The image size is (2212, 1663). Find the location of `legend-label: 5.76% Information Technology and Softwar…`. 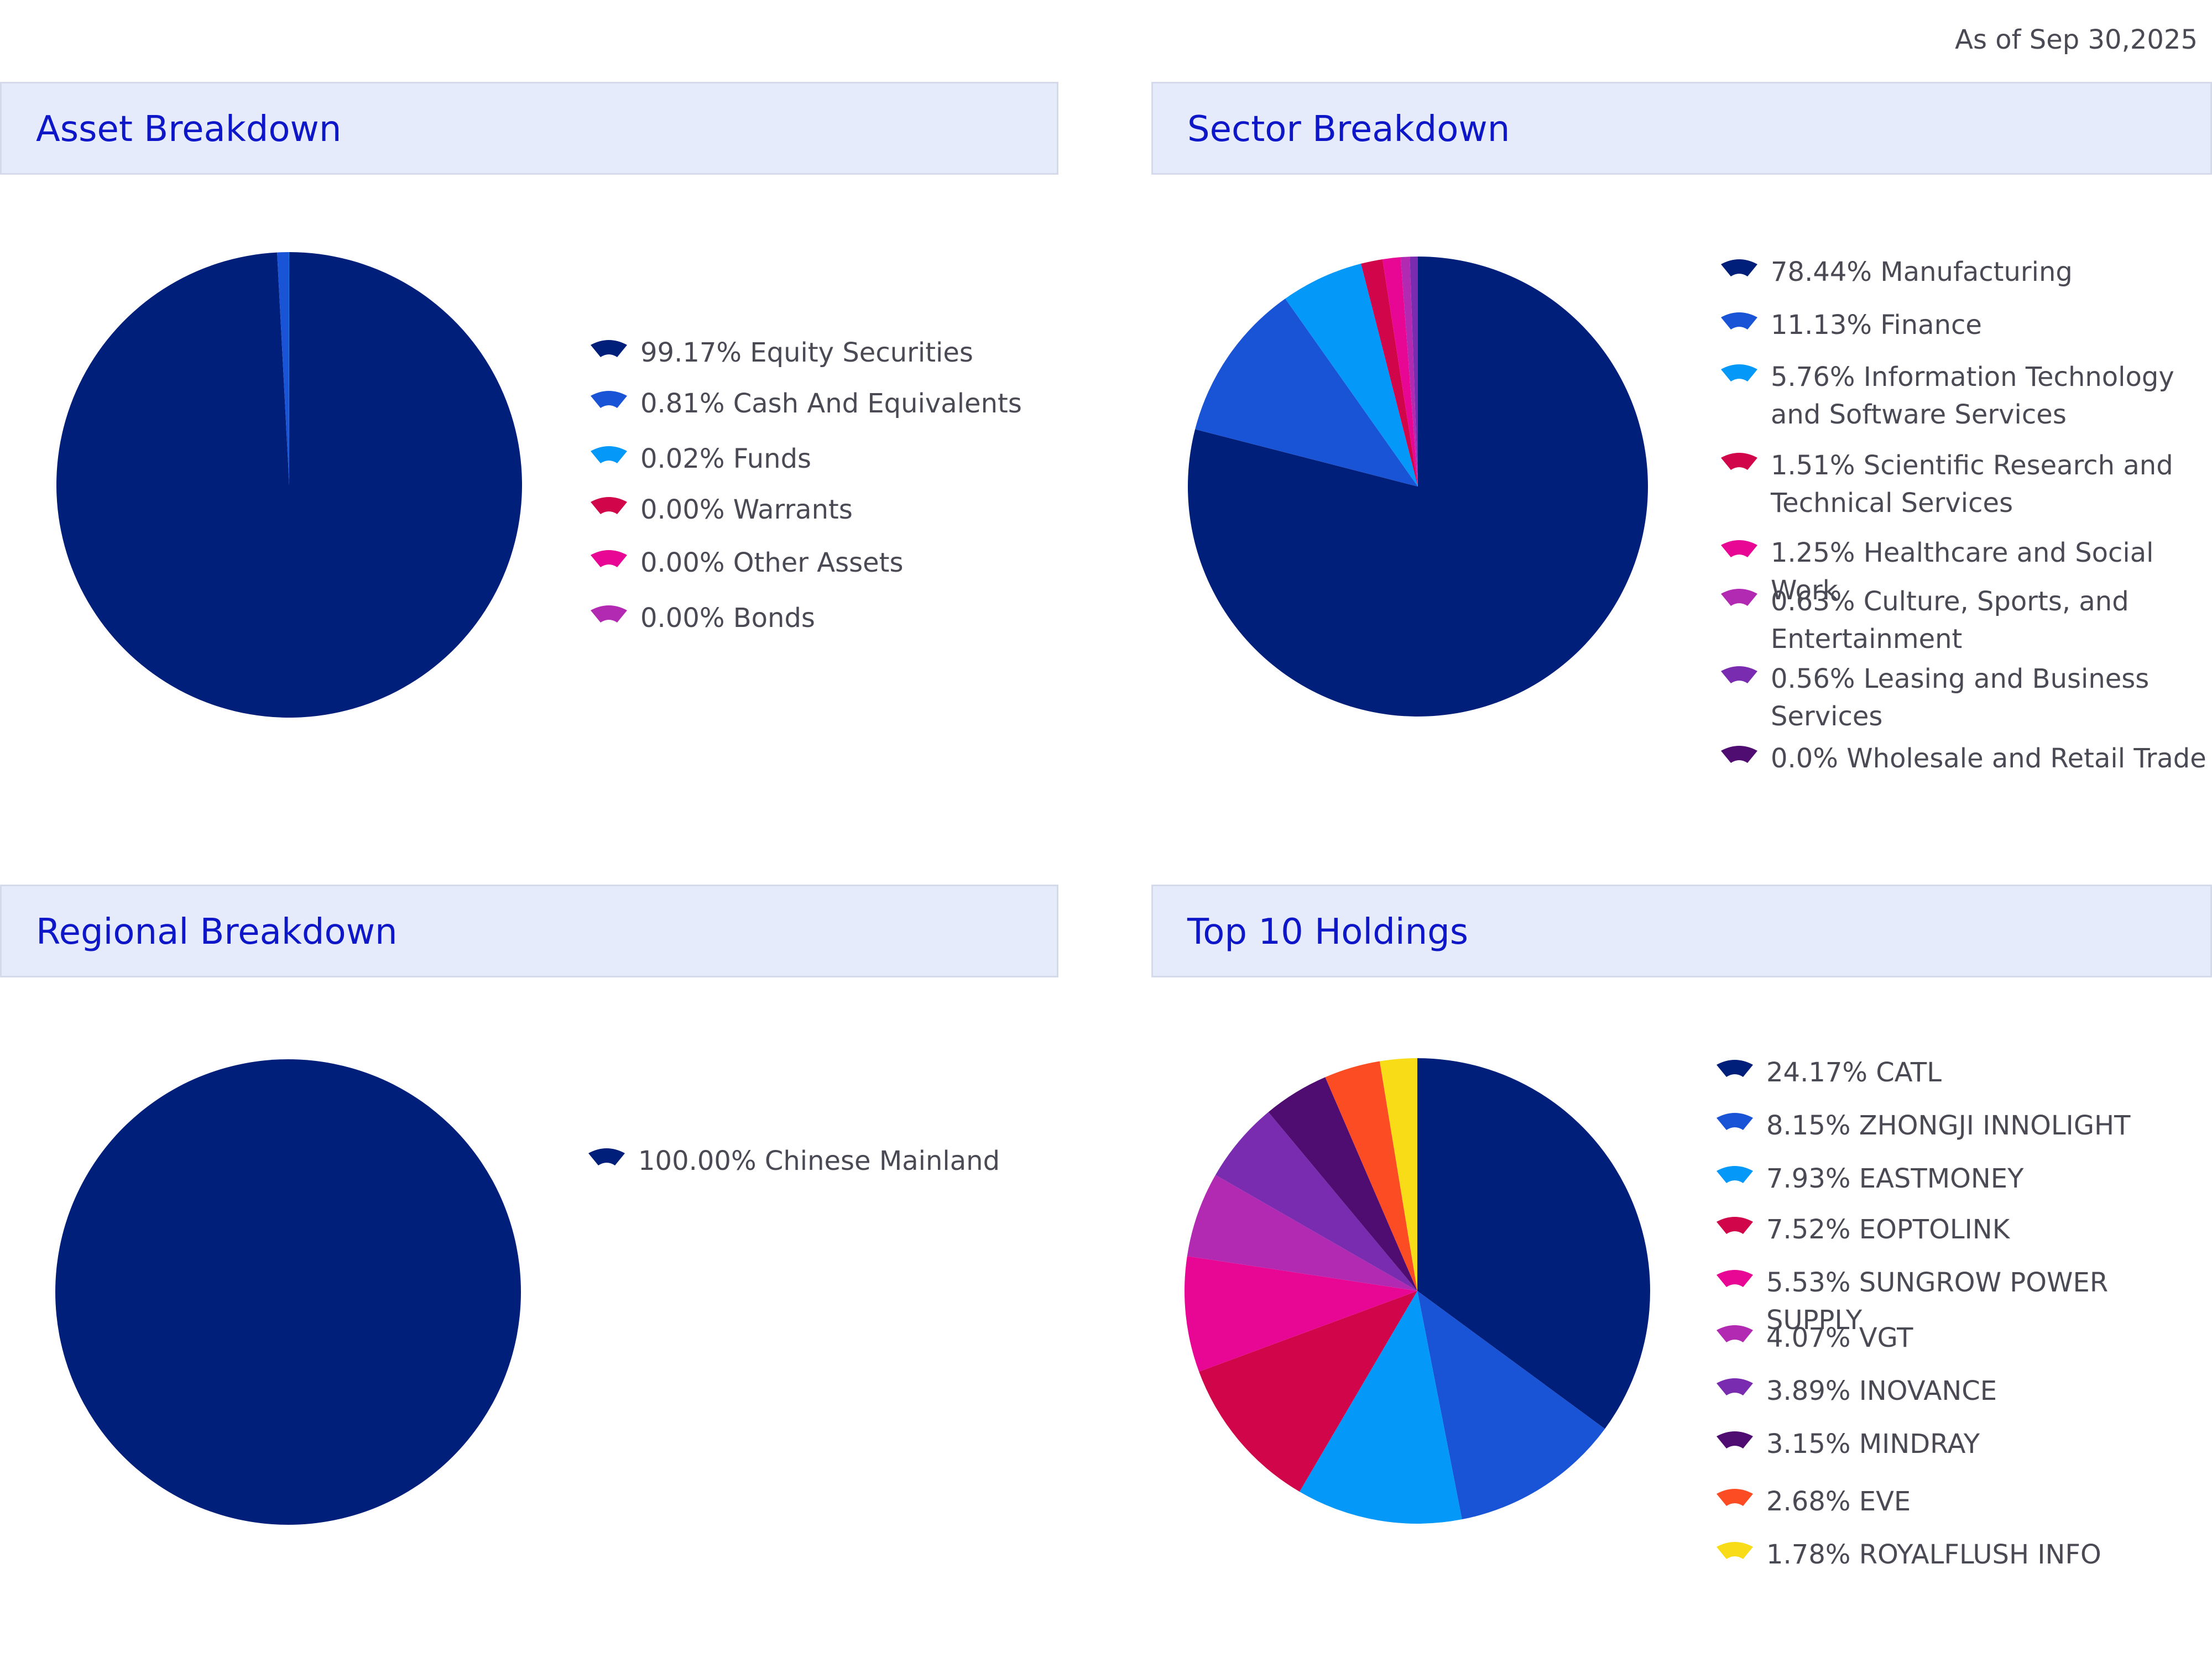

legend-label: 5.76% Information Technology and Softwar… is located at coordinates (1973, 396).